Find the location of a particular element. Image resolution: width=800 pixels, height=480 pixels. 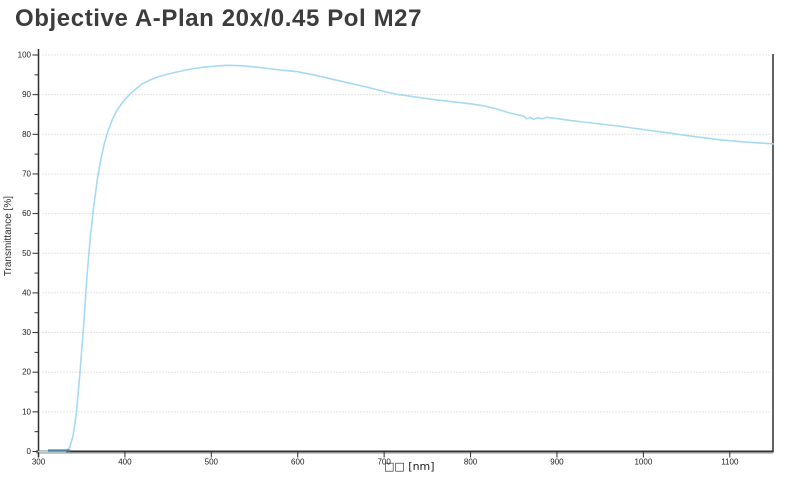

y-tick-label: 30 is located at coordinates (26, 332).